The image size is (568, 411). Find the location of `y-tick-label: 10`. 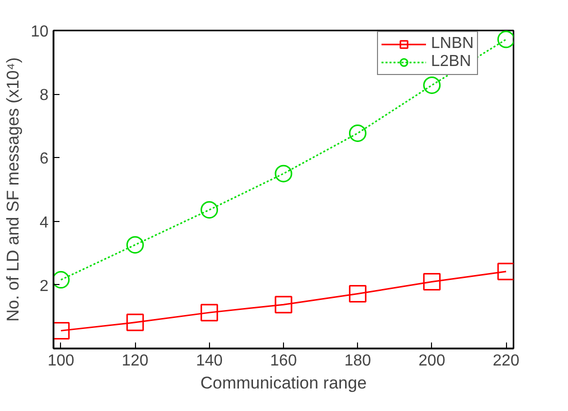

y-tick-label: 10 is located at coordinates (39, 32).